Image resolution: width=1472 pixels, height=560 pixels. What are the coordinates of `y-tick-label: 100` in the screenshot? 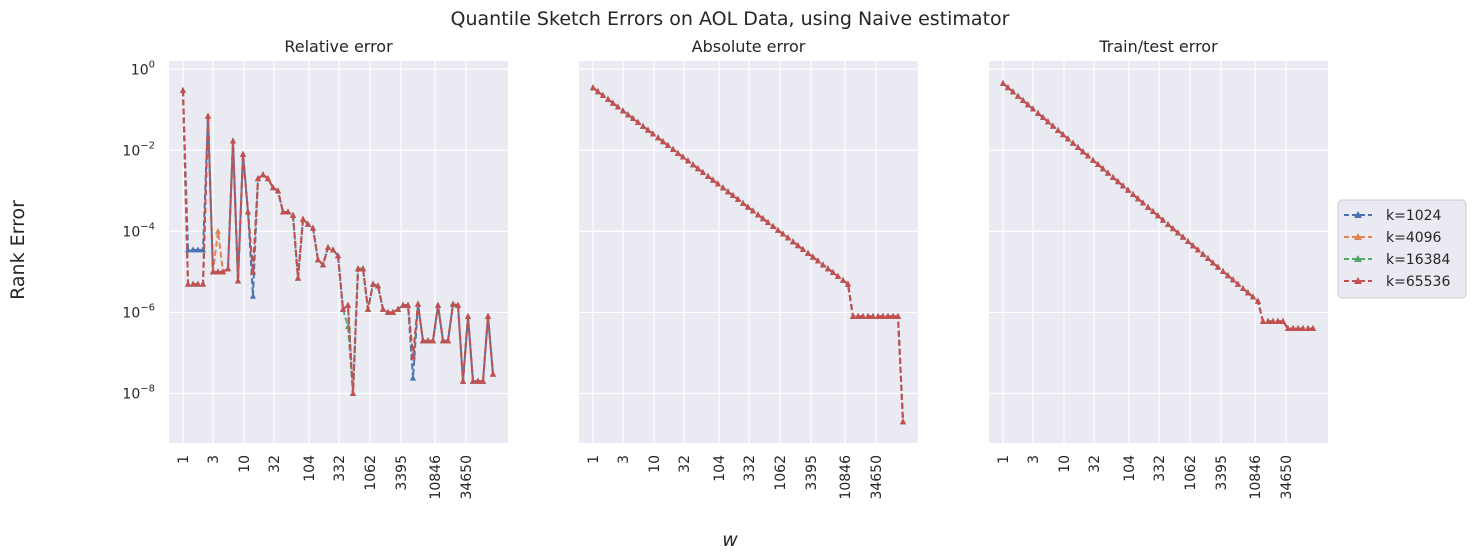 It's located at (143, 68).